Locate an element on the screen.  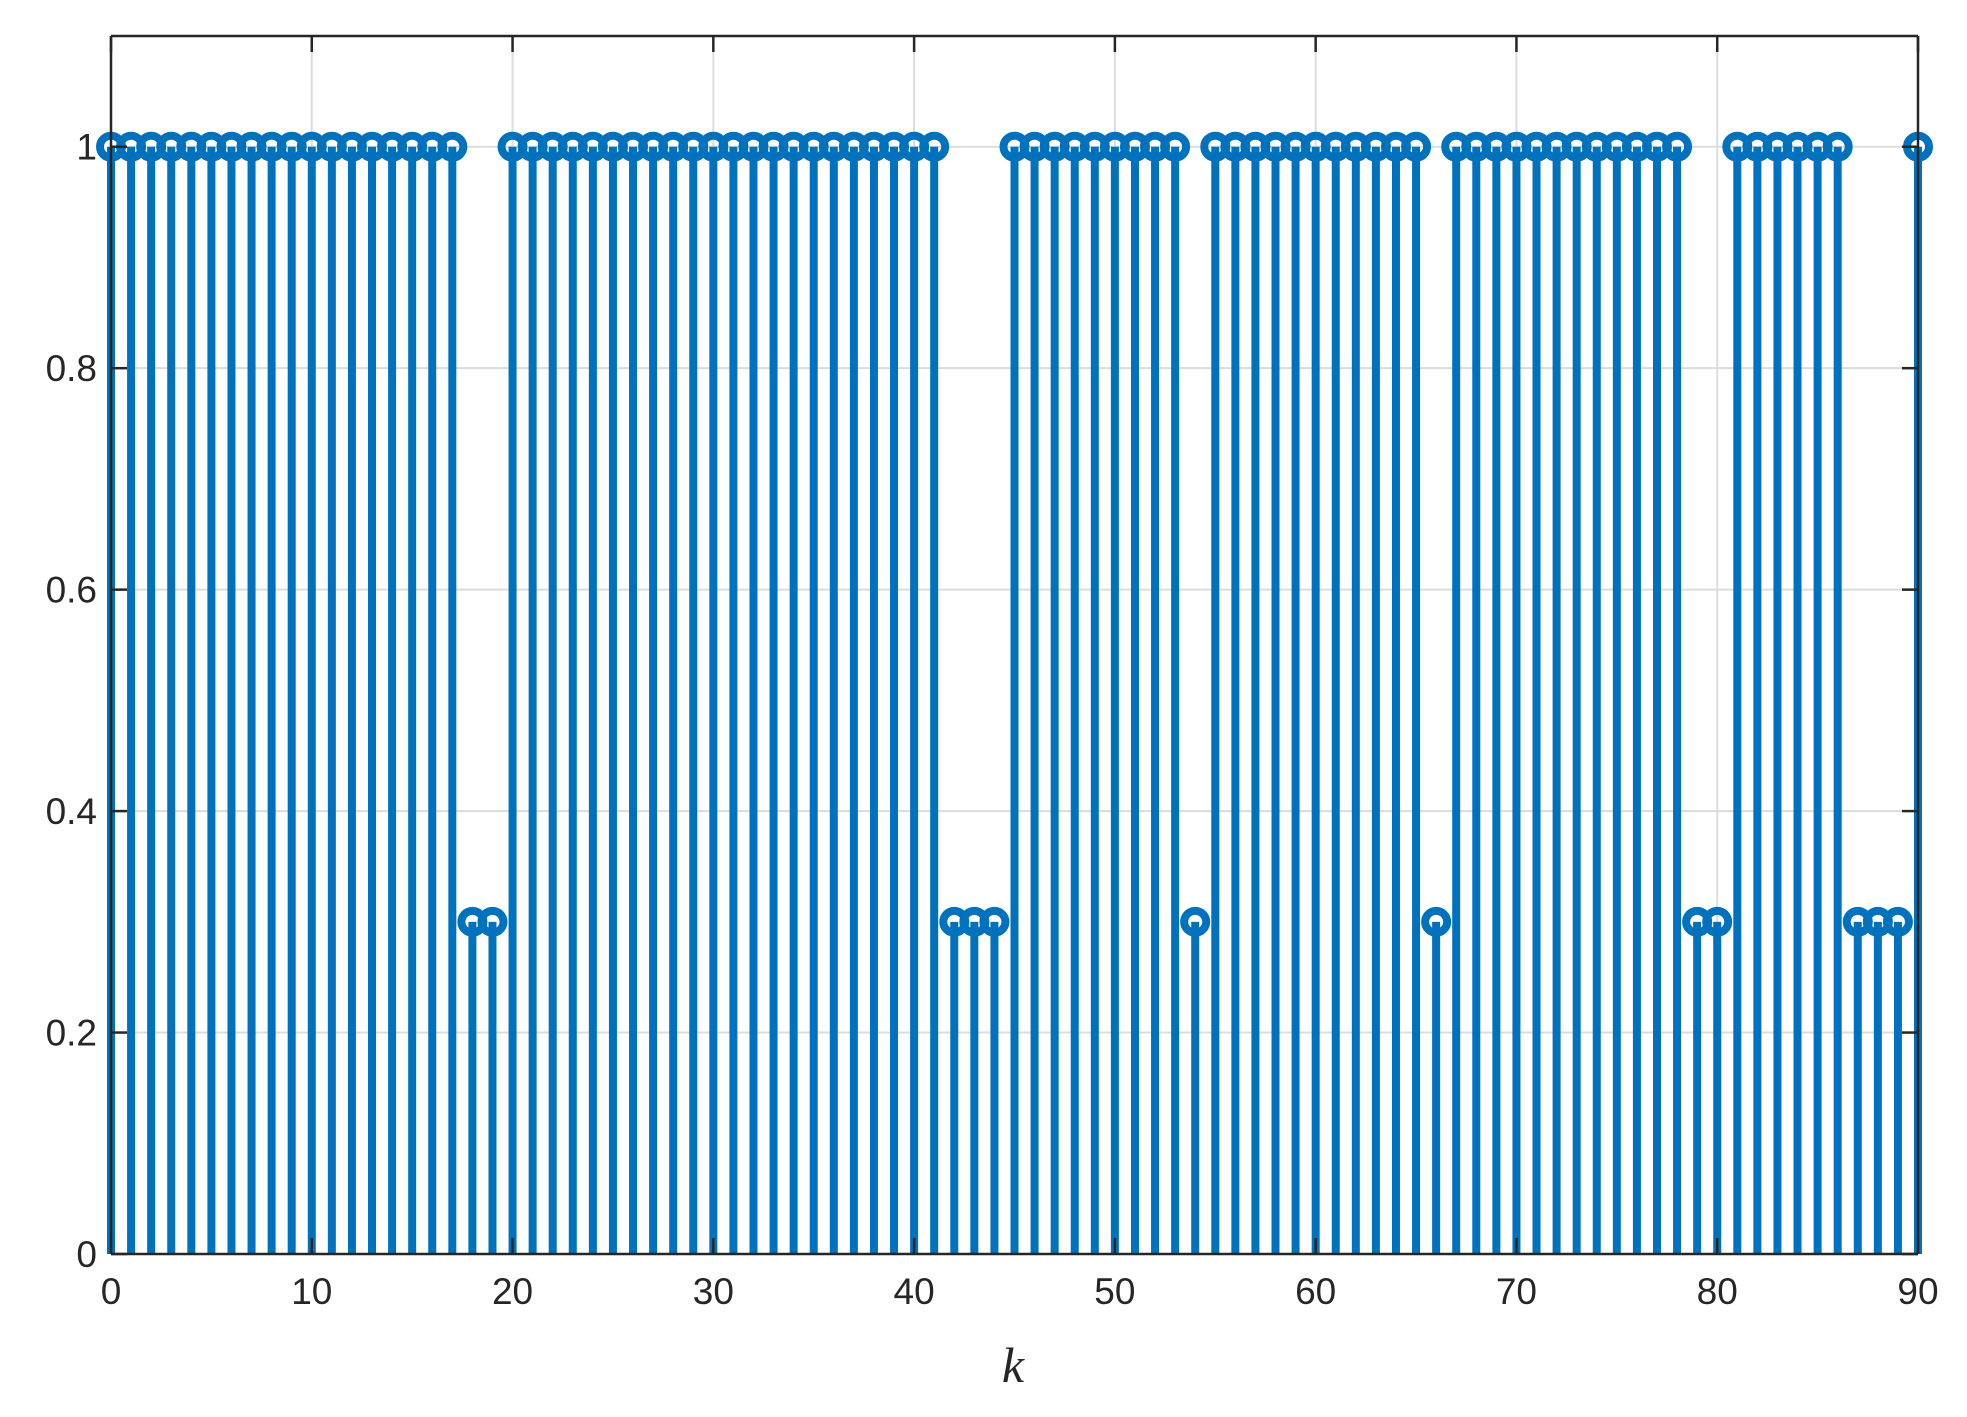
x-tick-label: 30 is located at coordinates (713, 1291).